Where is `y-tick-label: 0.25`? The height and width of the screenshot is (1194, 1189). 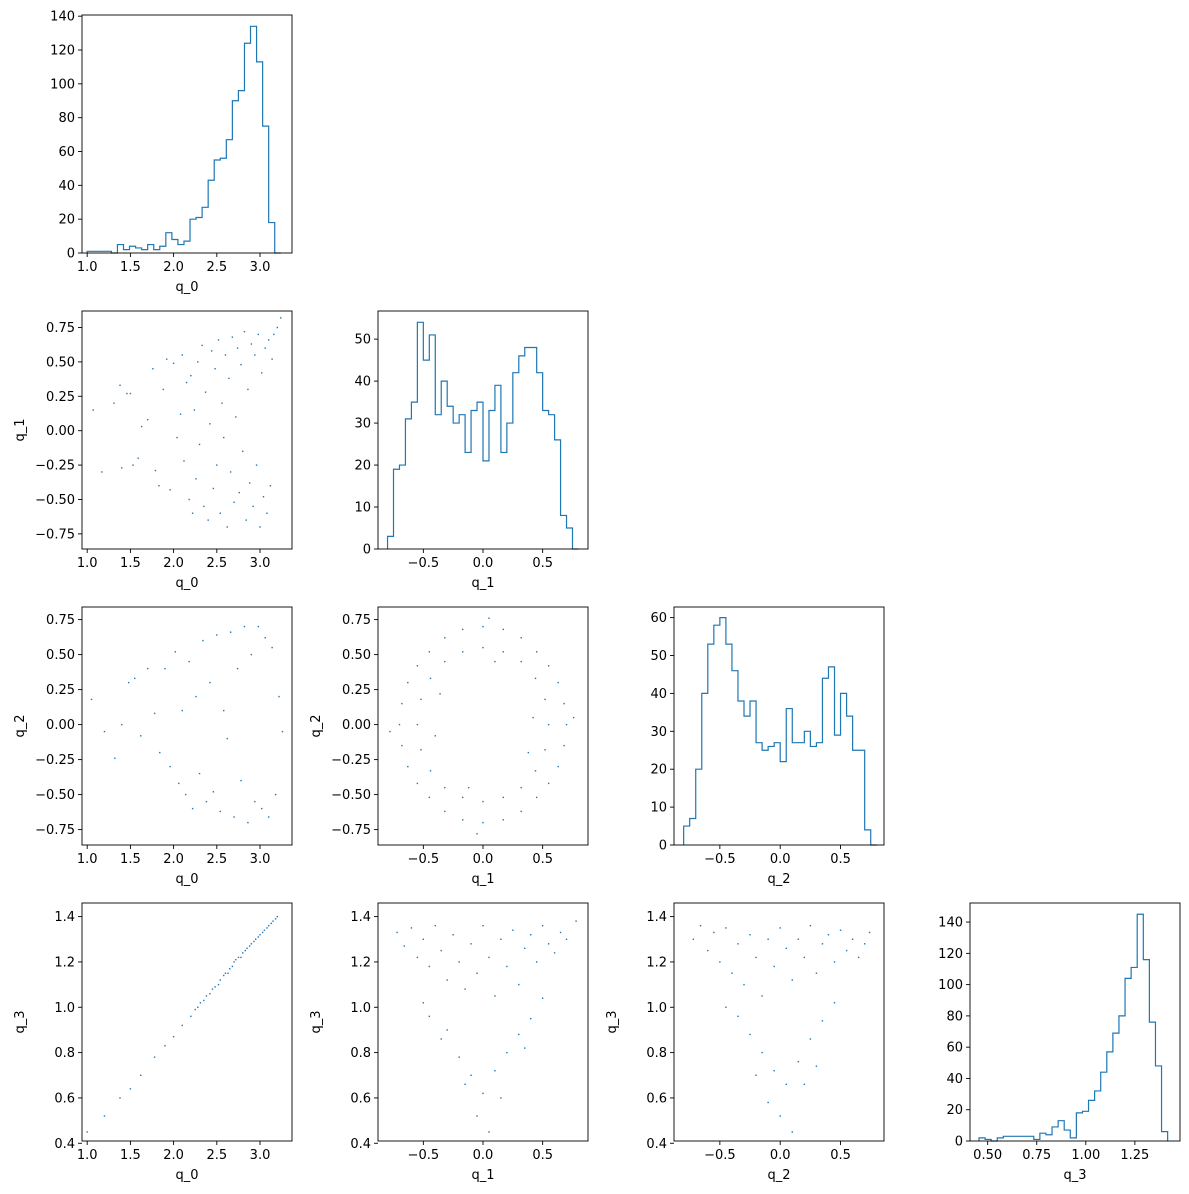 y-tick-label: 0.25 is located at coordinates (60, 397).